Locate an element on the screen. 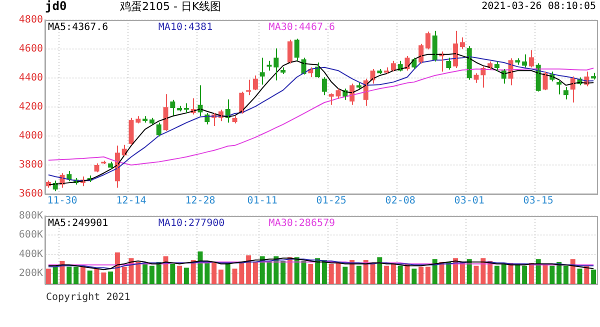  text: MA10:4381 is located at coordinates (185, 27).